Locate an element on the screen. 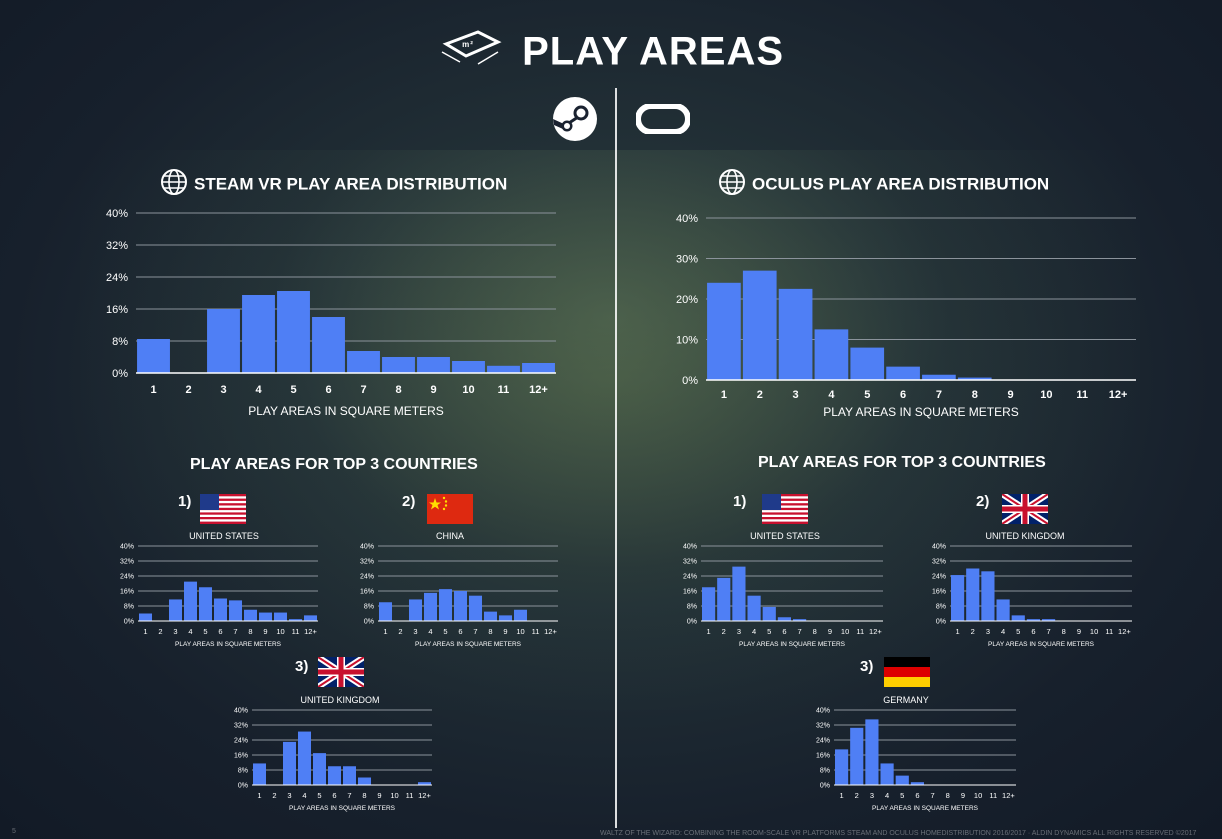 This screenshot has height=839, width=1222. us-flag is located at coordinates (785, 511).